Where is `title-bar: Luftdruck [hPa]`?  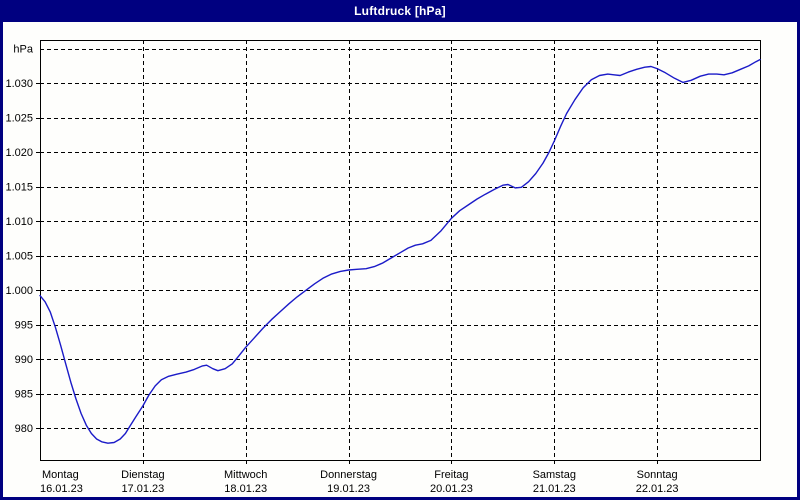
title-bar: Luftdruck [hPa] is located at coordinates (400, 11).